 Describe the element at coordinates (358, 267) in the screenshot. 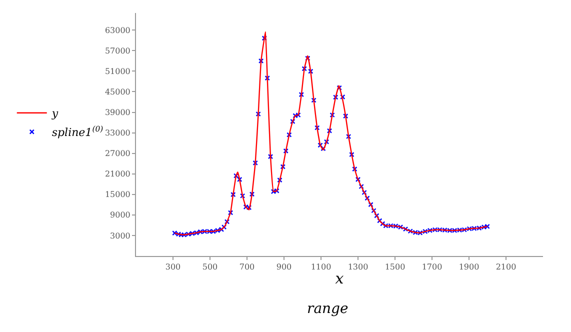

I see `x-tick-label: 1300` at that location.